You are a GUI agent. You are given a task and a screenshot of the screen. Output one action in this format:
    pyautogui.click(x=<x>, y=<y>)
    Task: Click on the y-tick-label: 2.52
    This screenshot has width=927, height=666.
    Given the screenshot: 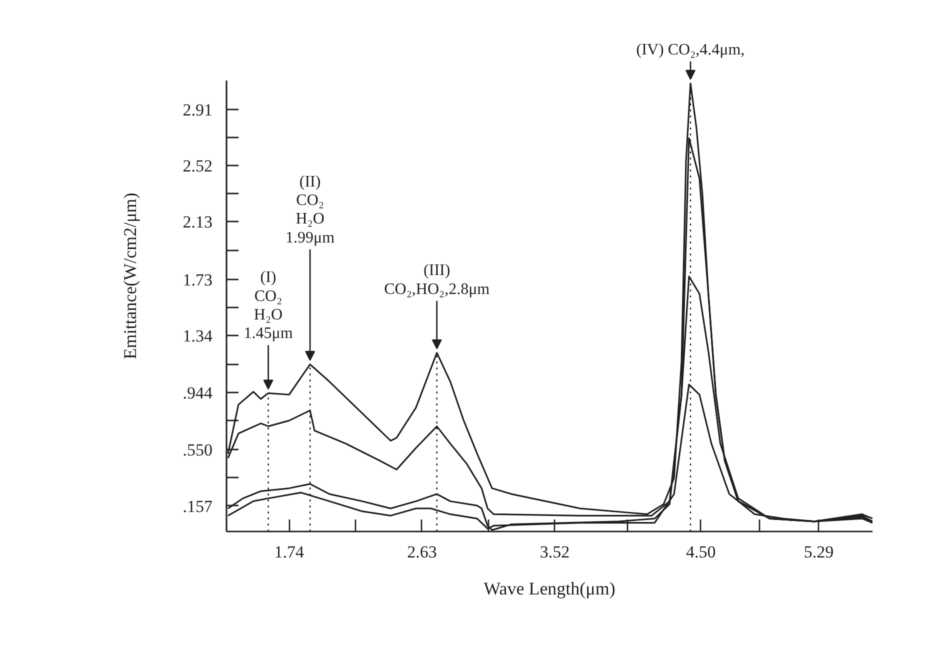 What is the action you would take?
    pyautogui.click(x=197, y=166)
    